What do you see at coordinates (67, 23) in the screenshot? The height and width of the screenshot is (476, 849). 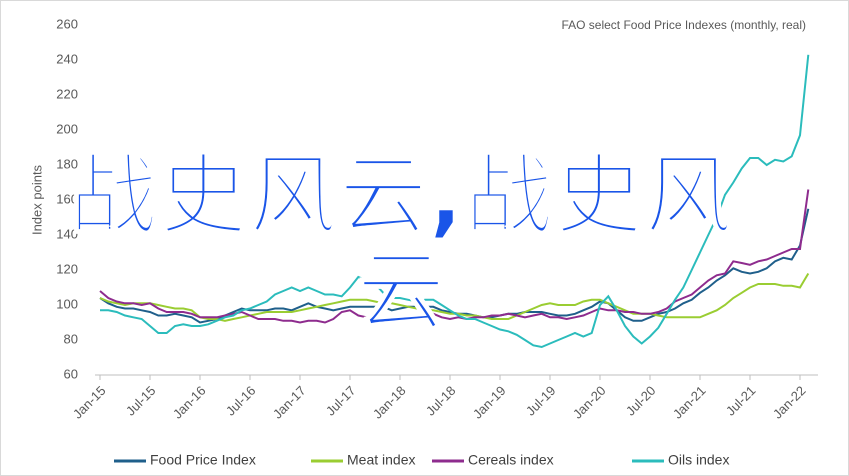 I see `y-tick-label: 260` at bounding box center [67, 23].